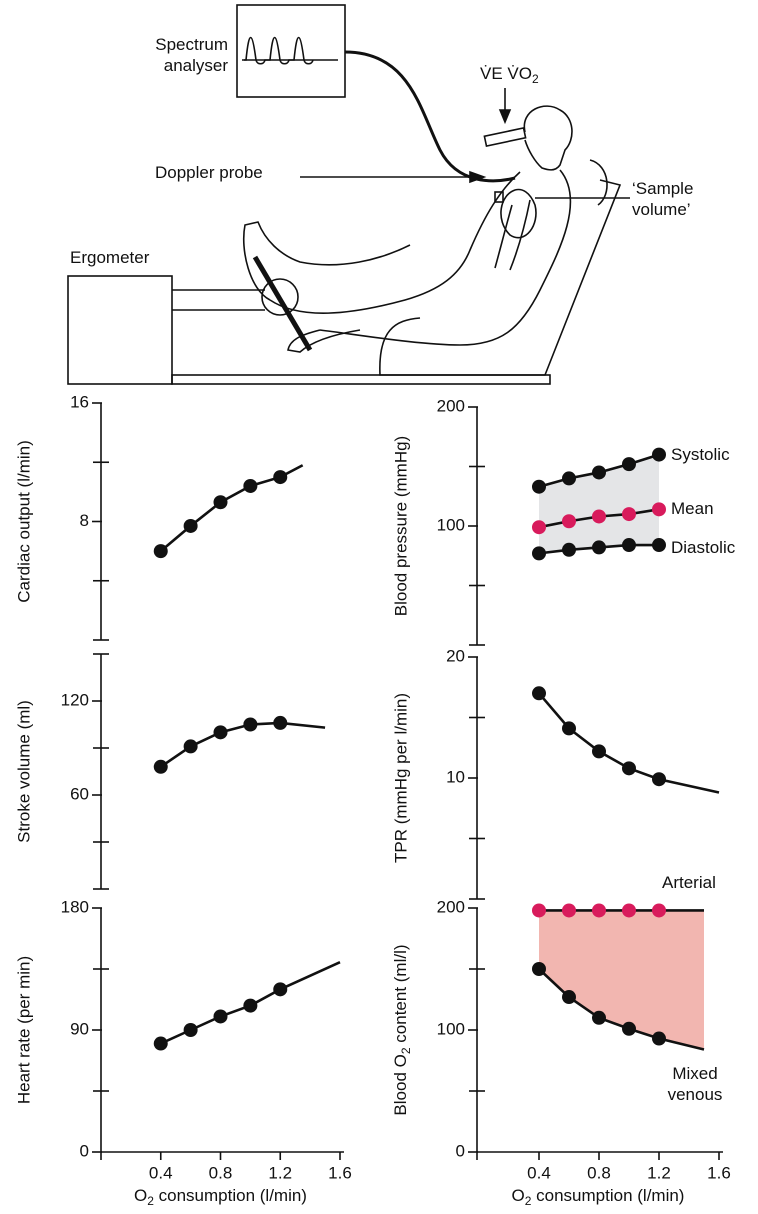  I want to click on body-back, so click(445, 257).